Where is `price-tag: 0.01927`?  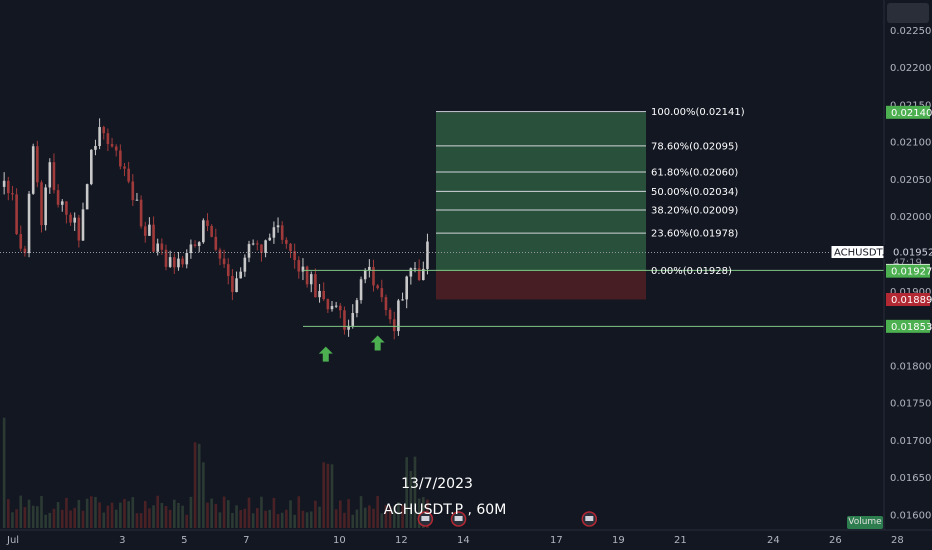 price-tag: 0.01927 is located at coordinates (909, 271).